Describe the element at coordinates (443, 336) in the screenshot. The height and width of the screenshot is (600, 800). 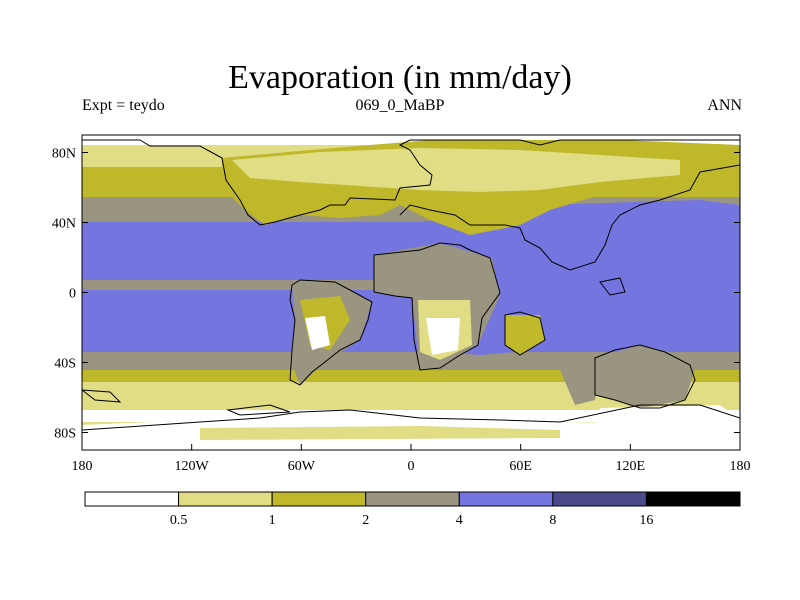
I see `africa-south-dry` at that location.